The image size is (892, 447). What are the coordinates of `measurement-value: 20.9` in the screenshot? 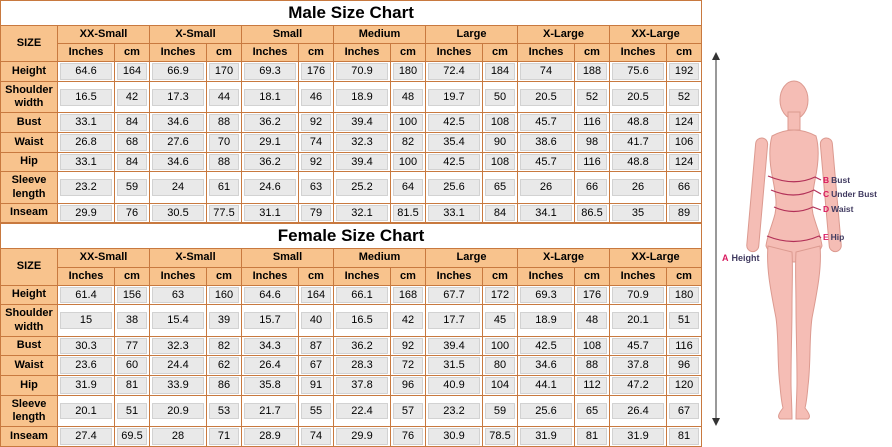 It's located at (178, 411).